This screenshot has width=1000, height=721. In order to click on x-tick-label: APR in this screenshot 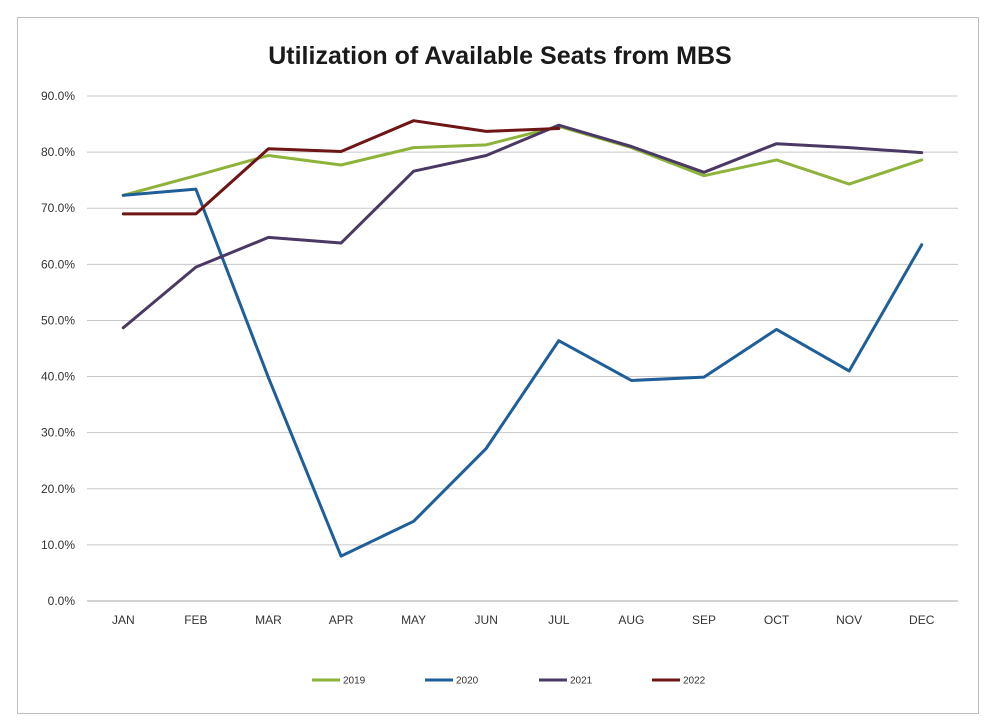, I will do `click(341, 620)`.